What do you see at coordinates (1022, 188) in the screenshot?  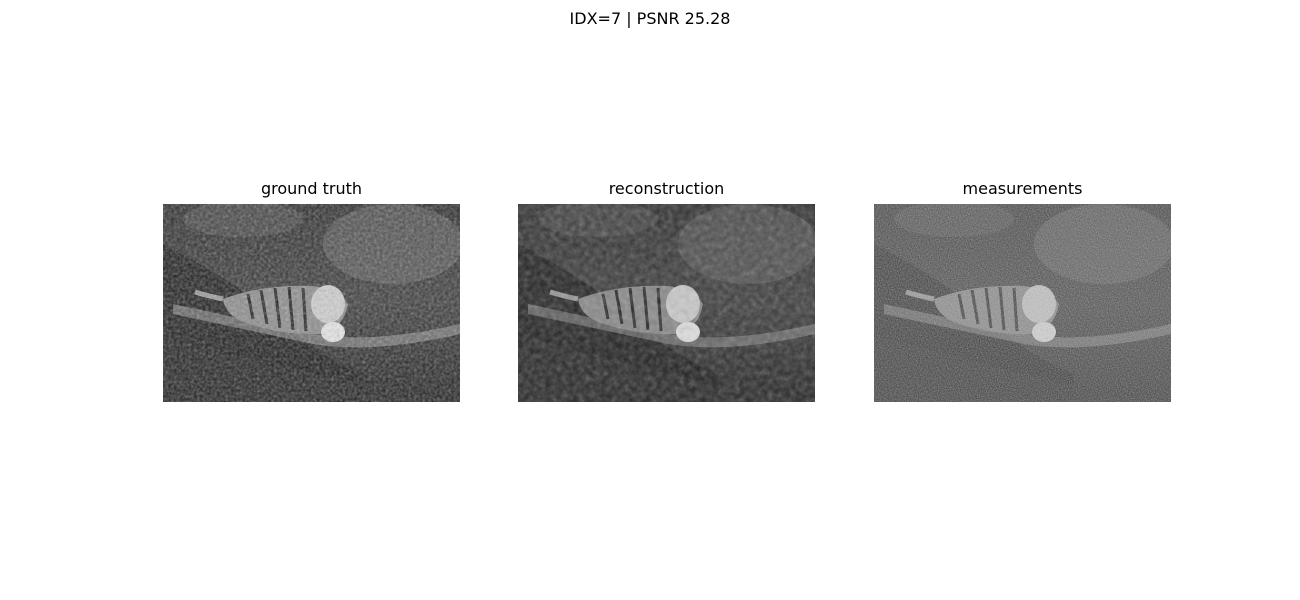 I see `panel-title-measurements: measurements` at bounding box center [1022, 188].